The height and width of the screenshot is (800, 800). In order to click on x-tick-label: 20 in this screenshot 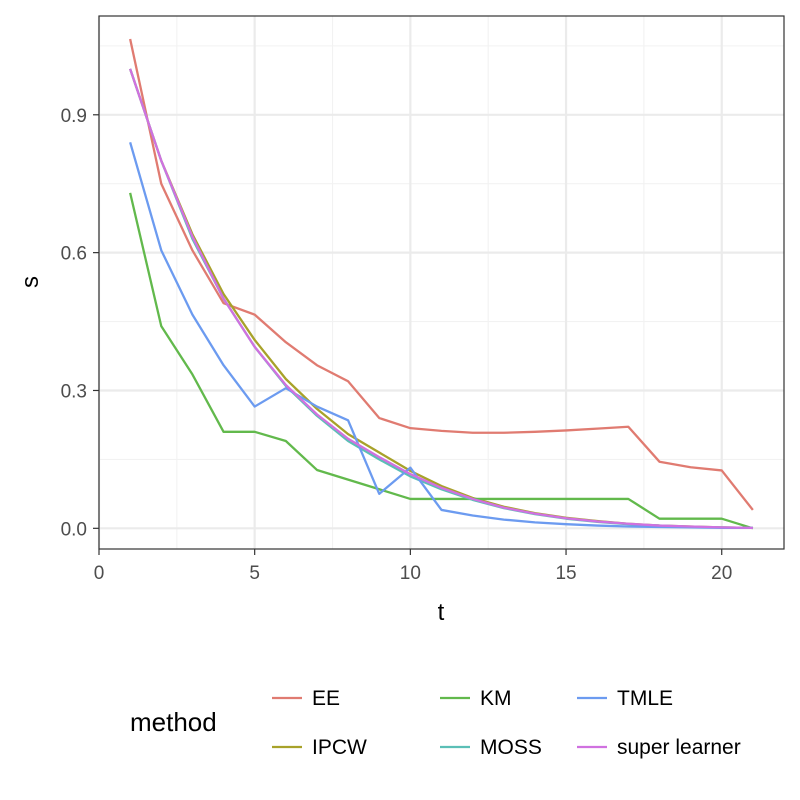, I will do `click(721, 573)`.